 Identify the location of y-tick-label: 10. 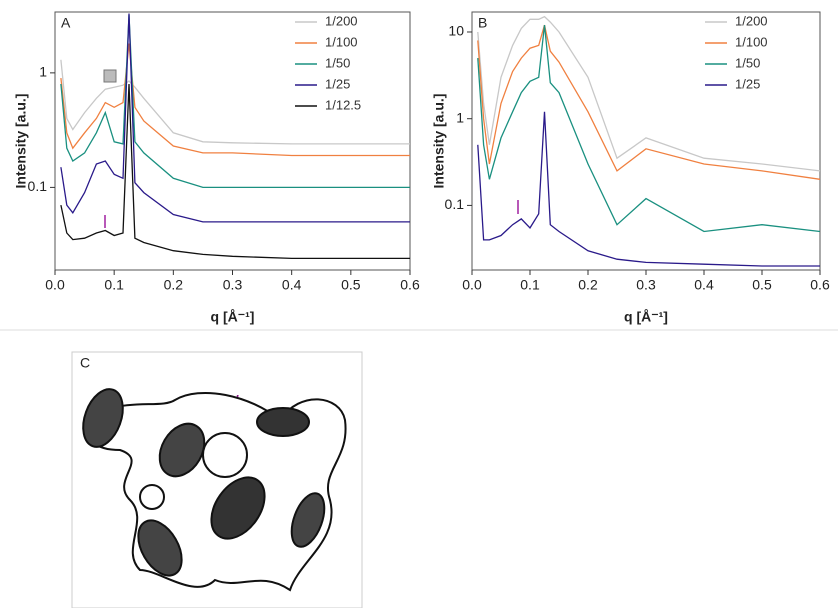
(456, 31).